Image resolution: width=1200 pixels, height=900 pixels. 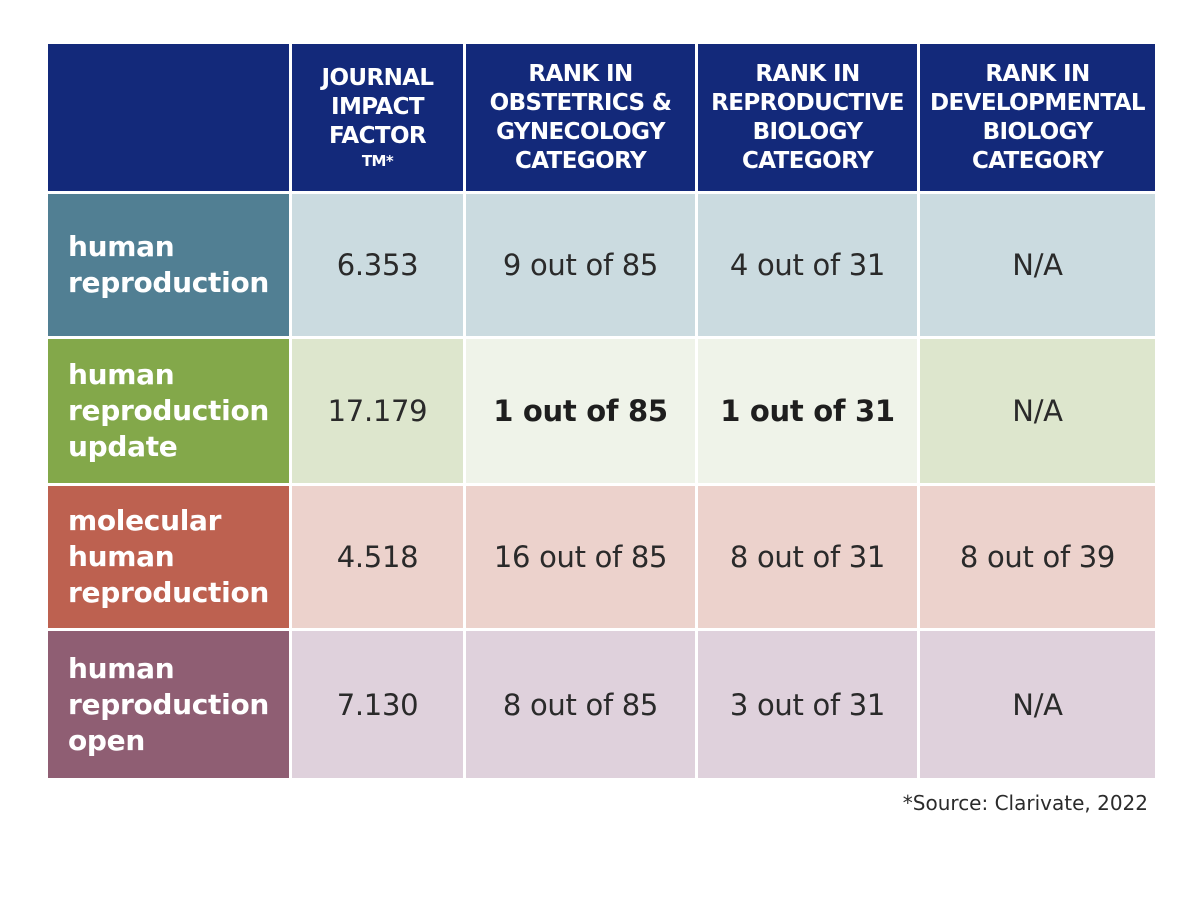 I want to click on source-footnote: *Source: Clarivate, 2022, so click(x=1025, y=803).